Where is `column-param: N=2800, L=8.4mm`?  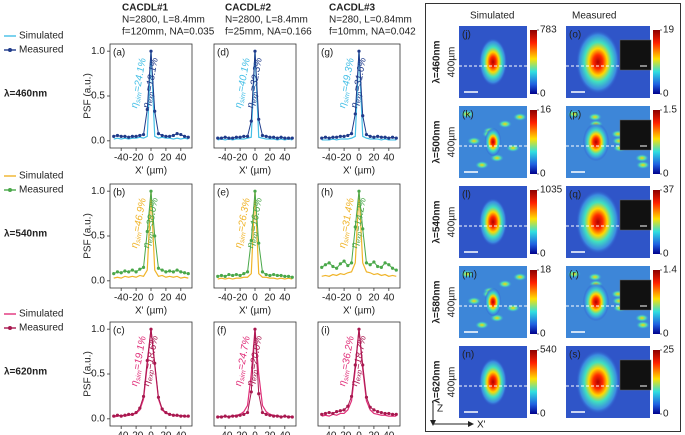
column-param: N=2800, L=8.4mm is located at coordinates (266, 20).